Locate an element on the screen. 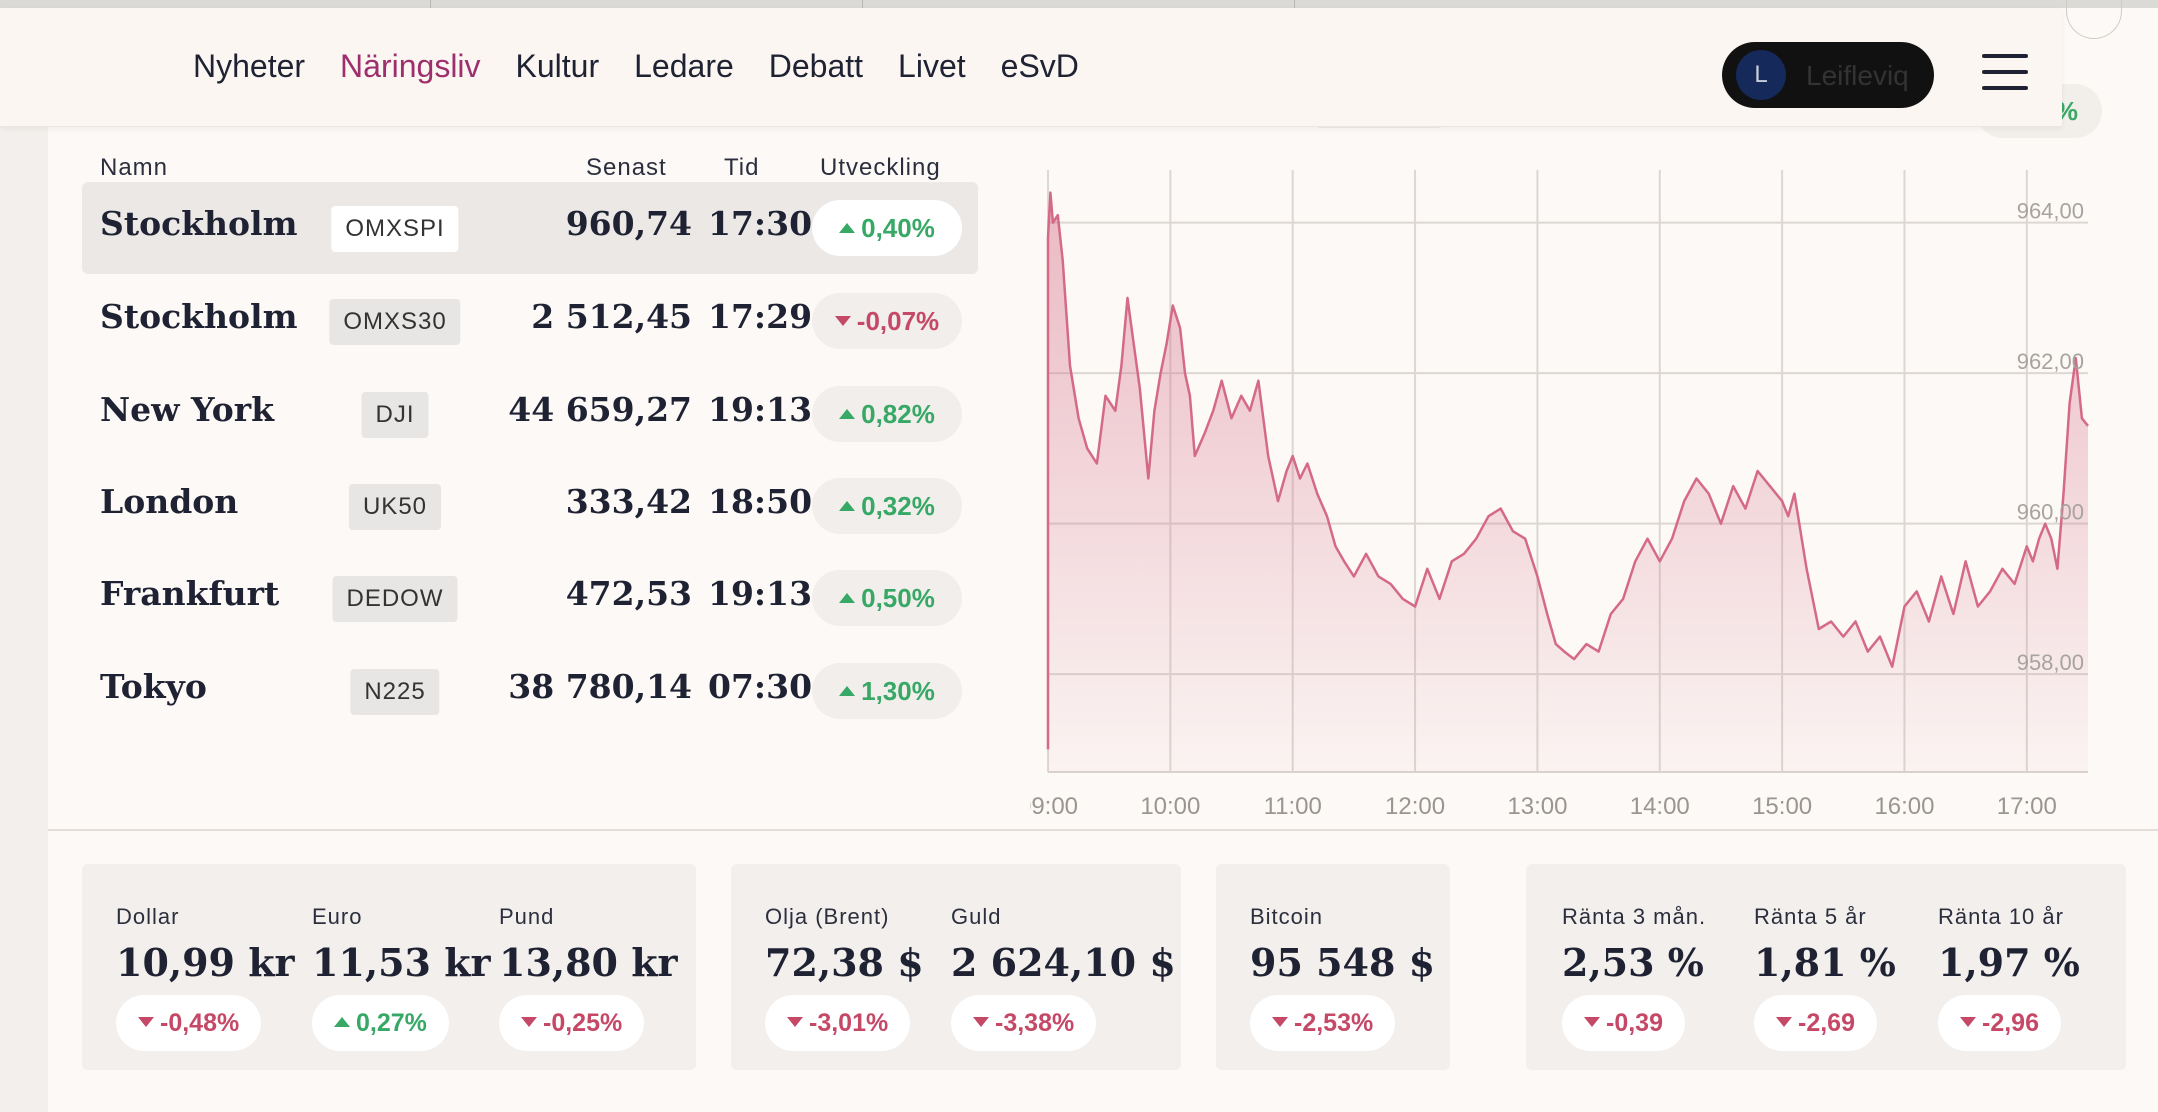 This screenshot has width=2158, height=1112. user-menu: L Leifleviq is located at coordinates (1828, 75).